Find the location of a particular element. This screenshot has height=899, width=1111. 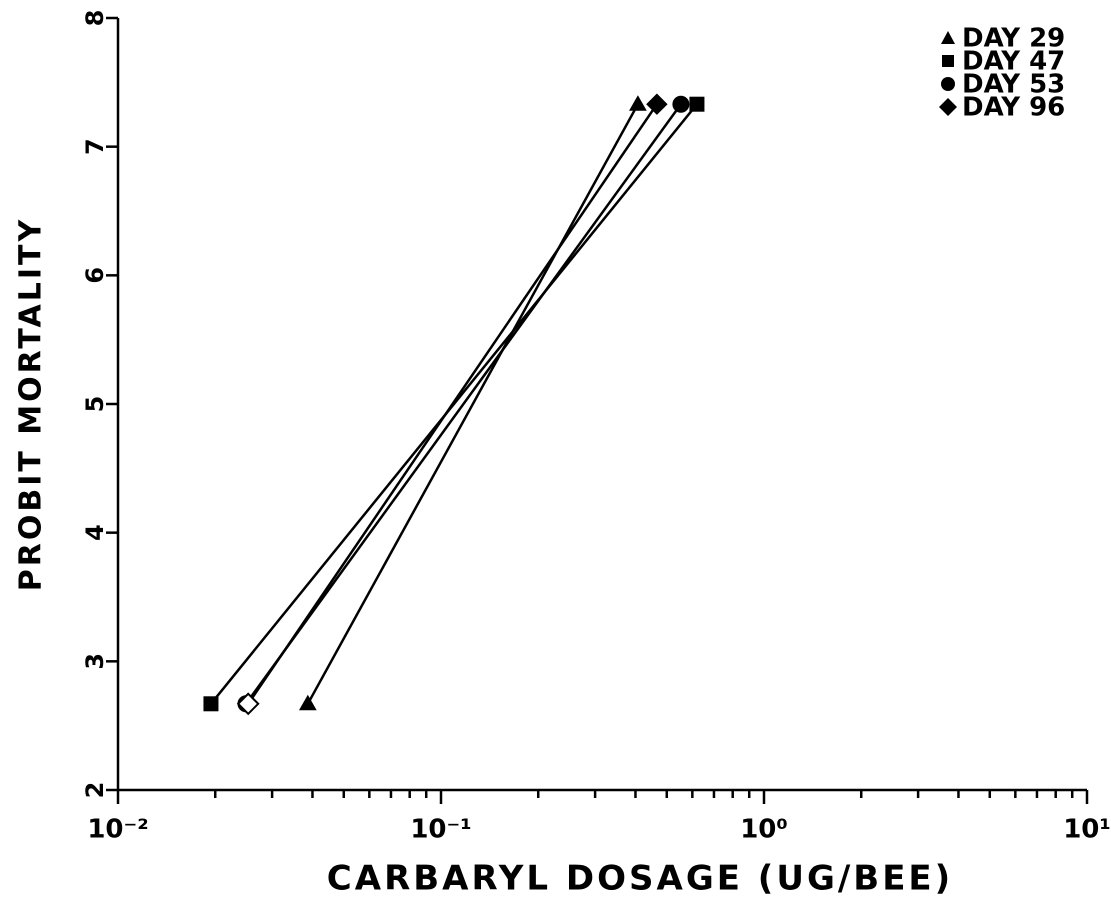

y-tick-label: 4 is located at coordinates (95, 532).